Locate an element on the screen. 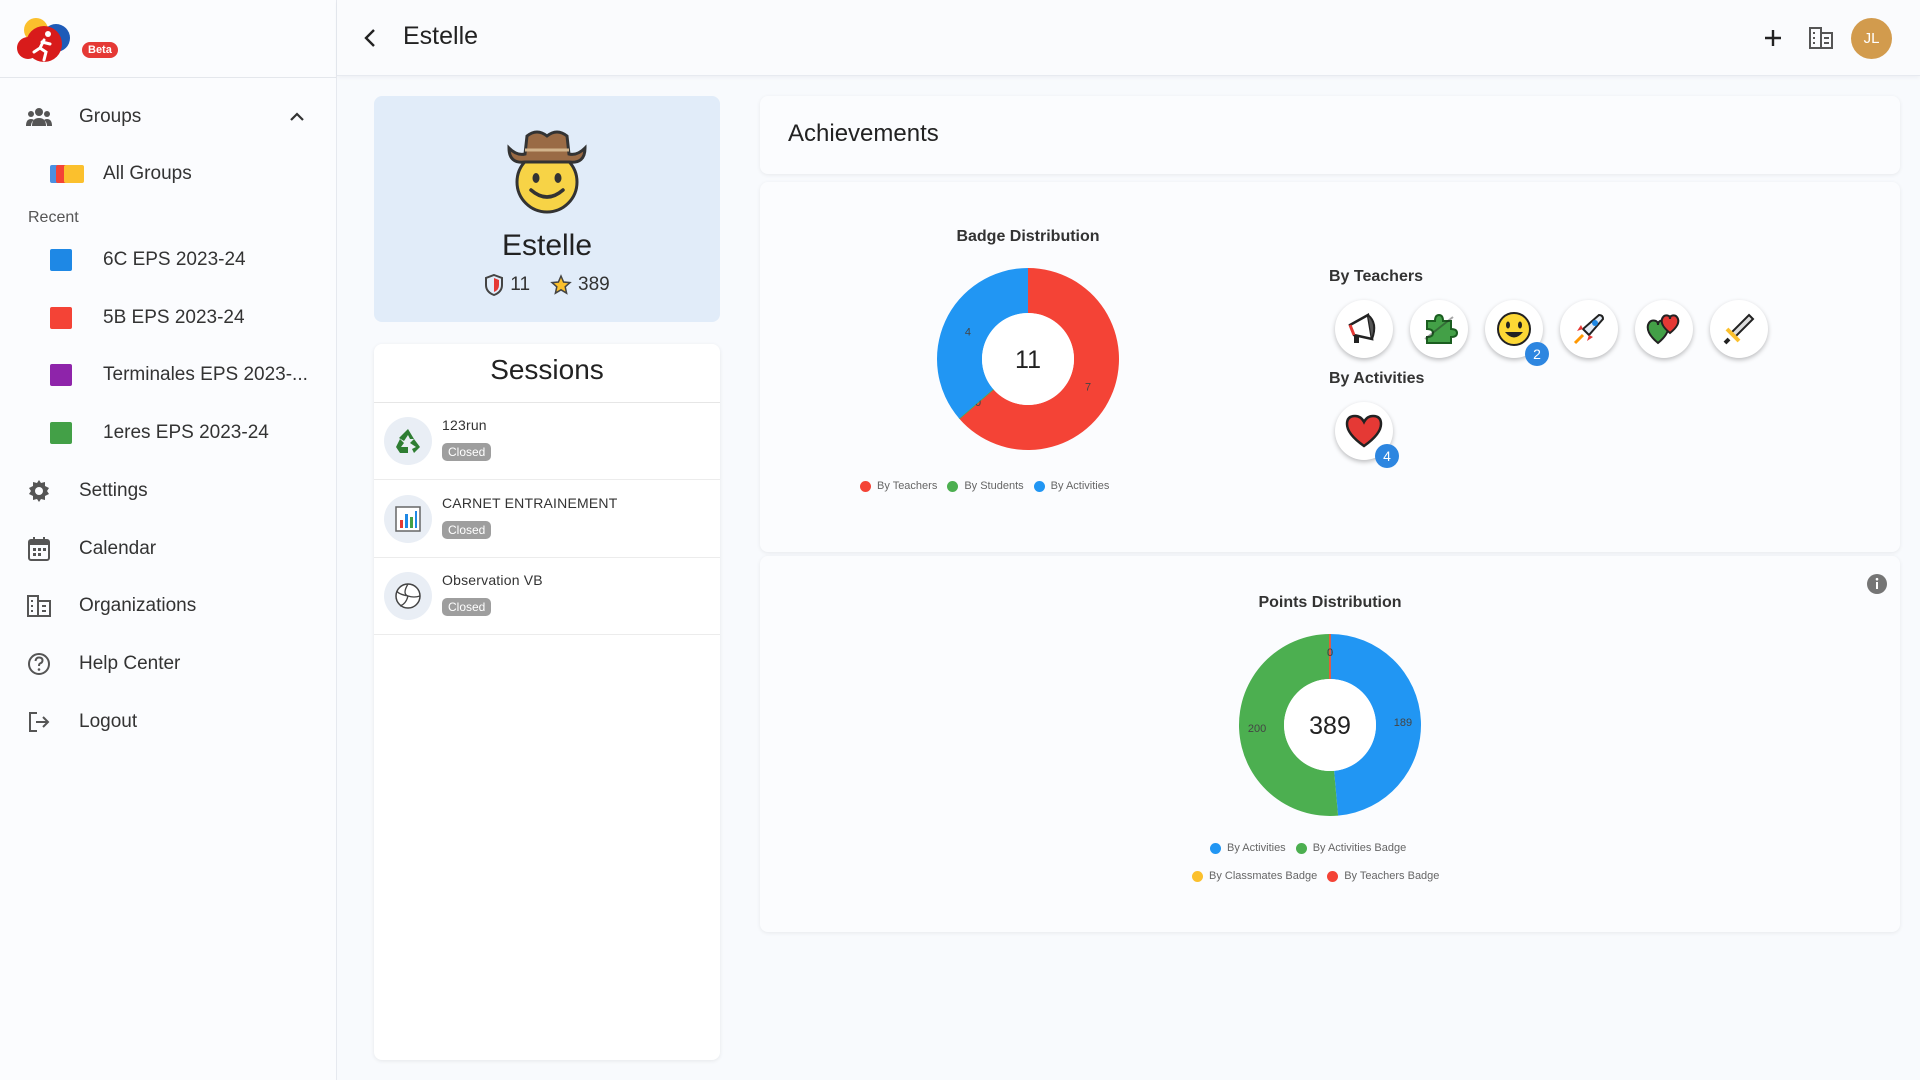 This screenshot has height=1080, width=1920. student-name: Estelle is located at coordinates (547, 245).